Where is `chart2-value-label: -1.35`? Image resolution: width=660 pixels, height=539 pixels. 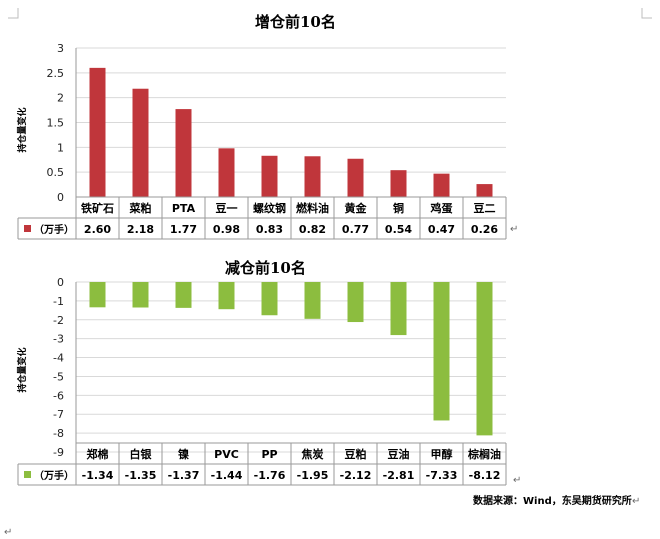 chart2-value-label: -1.35 is located at coordinates (141, 475).